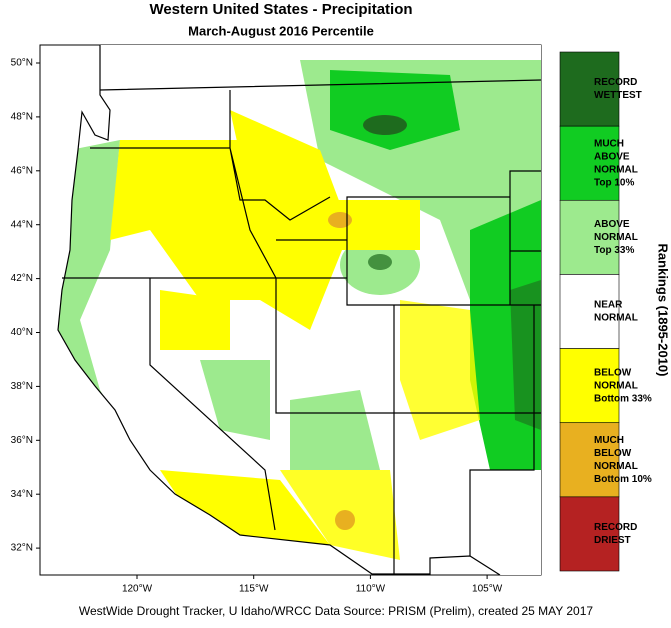  What do you see at coordinates (623, 479) in the screenshot?
I see `legend-label: Bottom 10%` at bounding box center [623, 479].